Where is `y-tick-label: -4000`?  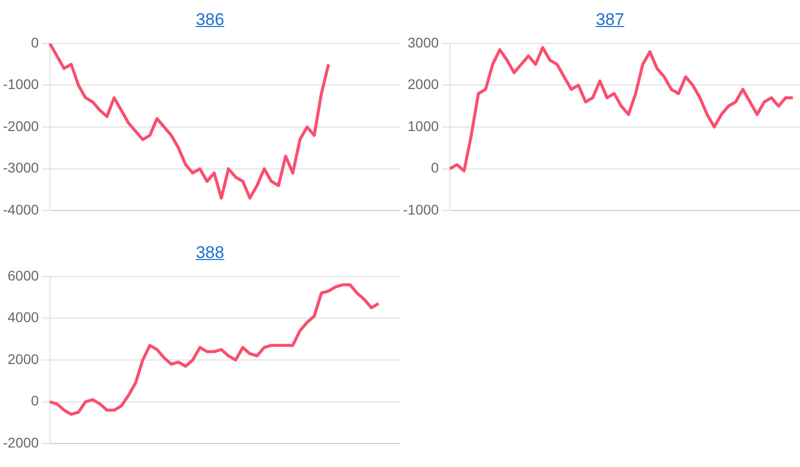
y-tick-label: -4000 is located at coordinates (21, 209).